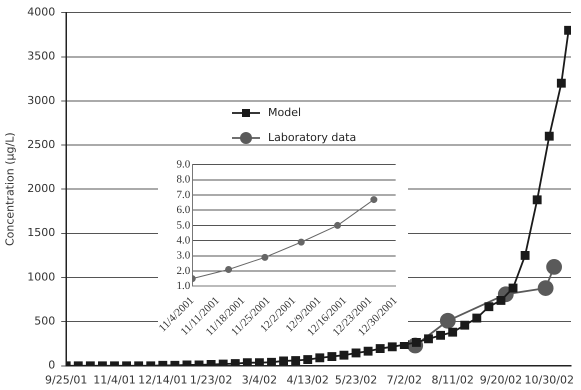 This screenshot has width=581, height=390. Describe the element at coordinates (183, 164) in the screenshot. I see `y-tick-label: 9.0` at that location.